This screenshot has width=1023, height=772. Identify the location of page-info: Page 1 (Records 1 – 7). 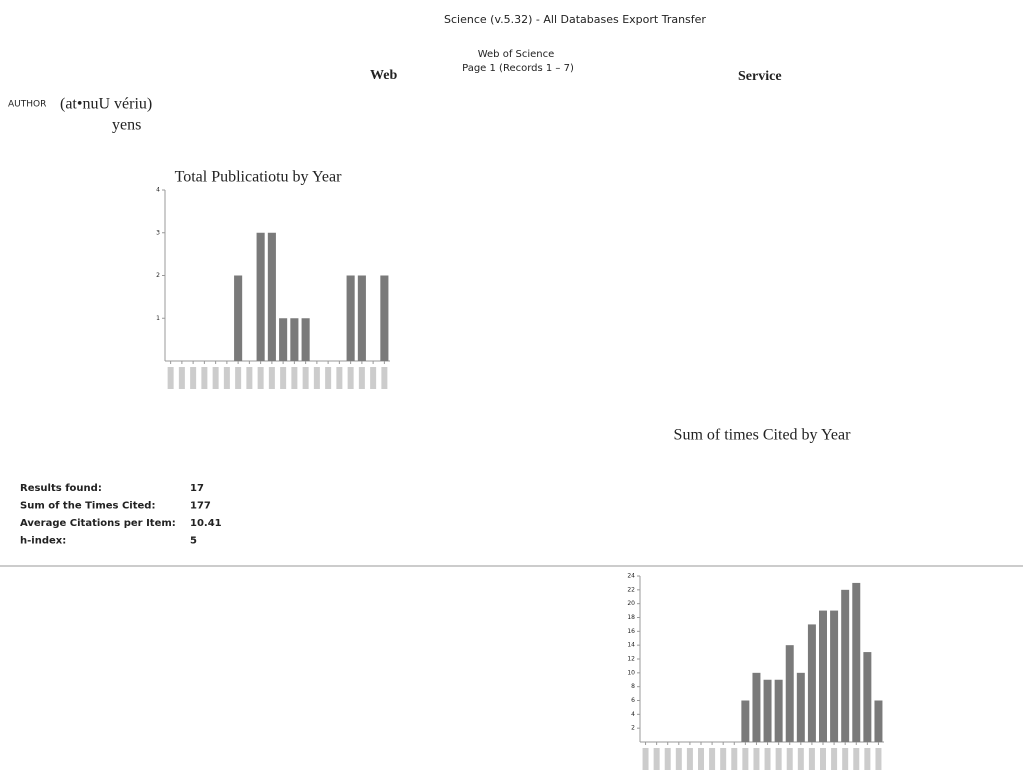
(518, 68).